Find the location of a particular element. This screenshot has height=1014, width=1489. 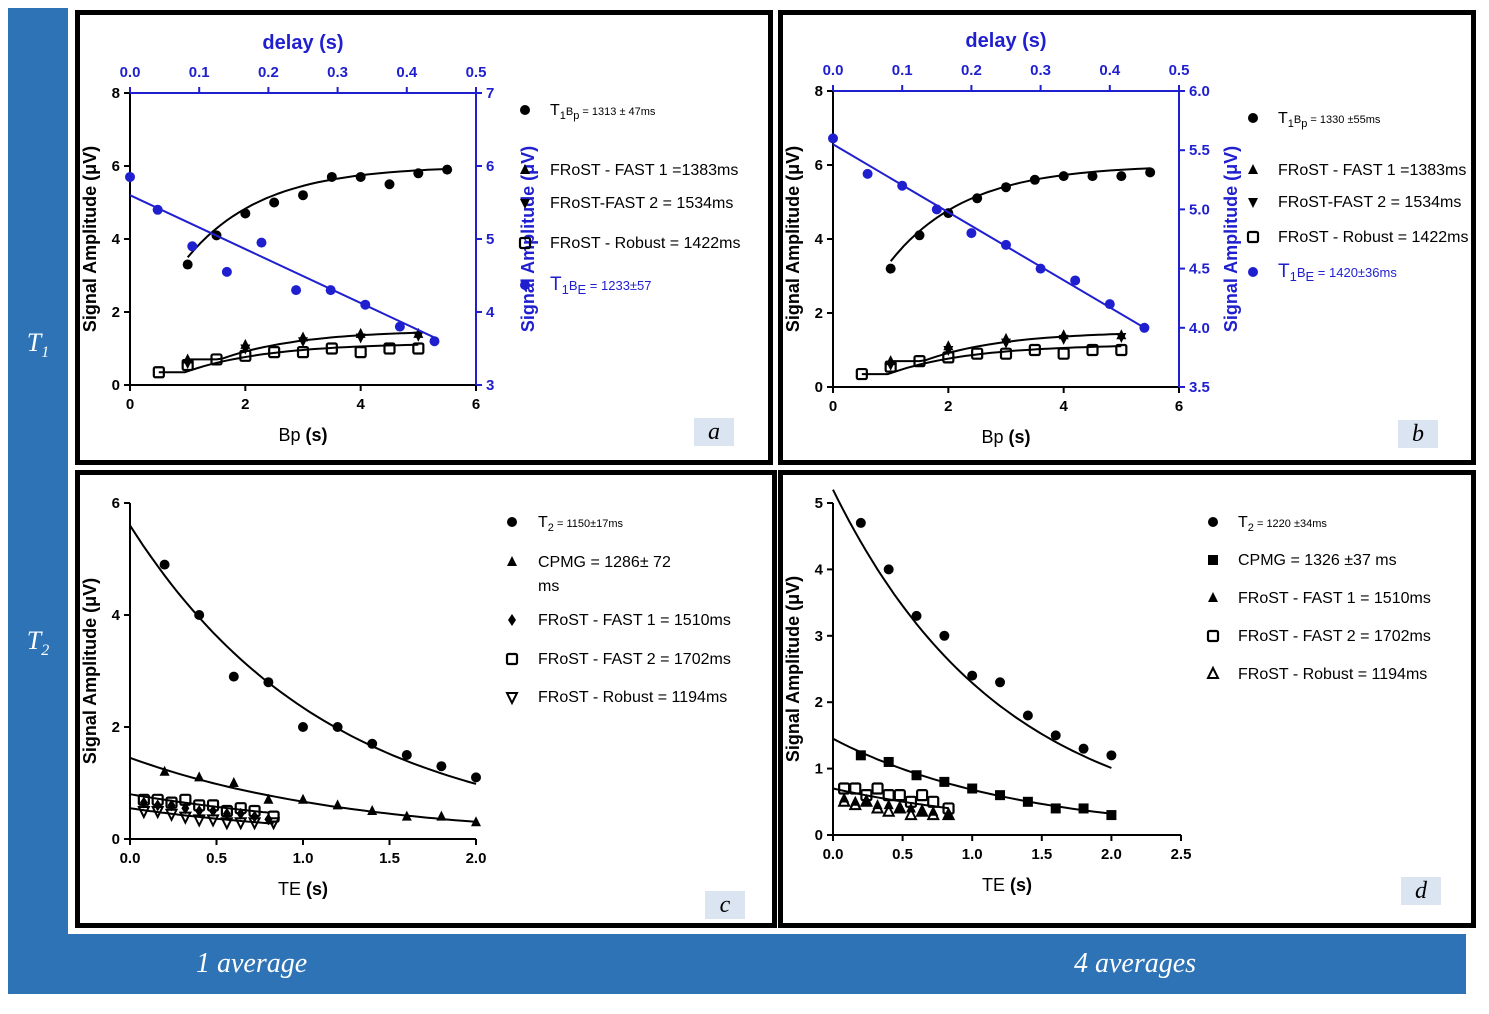

x-axis-label: TE (s) is located at coordinates (303, 889).